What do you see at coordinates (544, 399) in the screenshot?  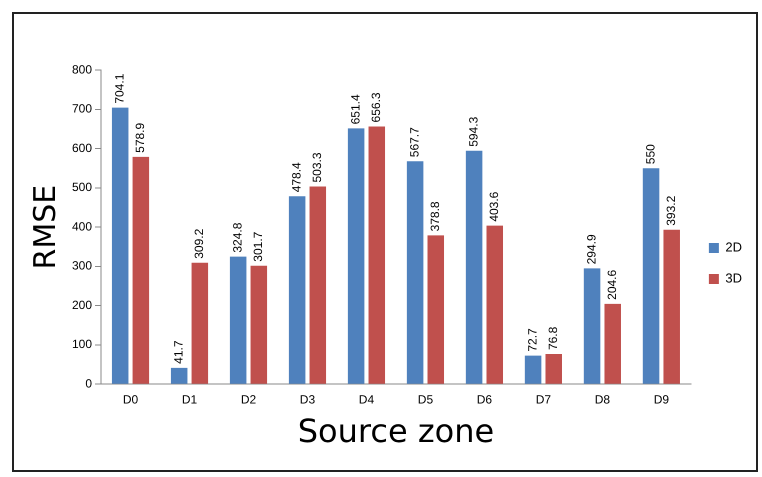 I see `x-tick-label: D7` at bounding box center [544, 399].